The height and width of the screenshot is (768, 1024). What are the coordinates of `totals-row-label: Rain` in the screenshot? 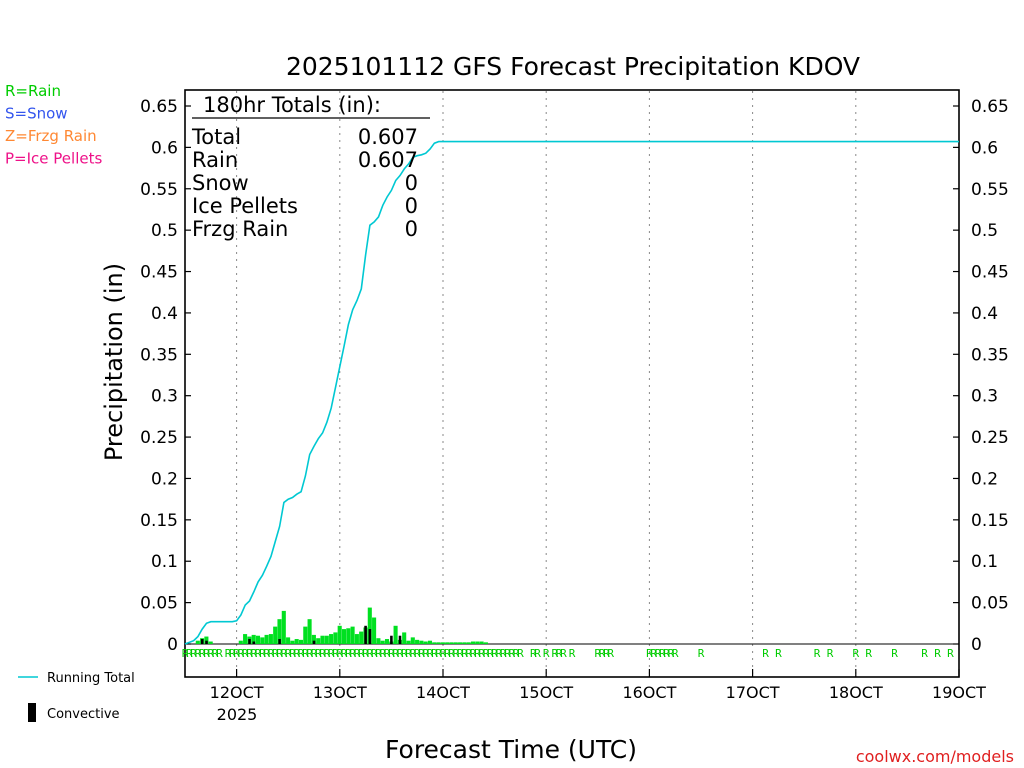 It's located at (215, 160).